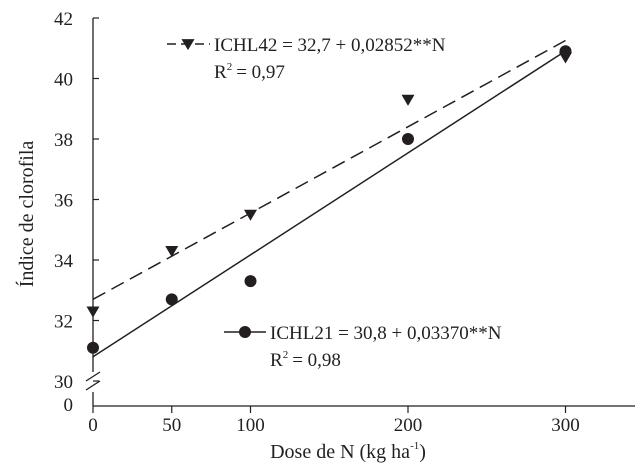  What do you see at coordinates (63, 19) in the screenshot?
I see `y-tick-label: 42` at bounding box center [63, 19].